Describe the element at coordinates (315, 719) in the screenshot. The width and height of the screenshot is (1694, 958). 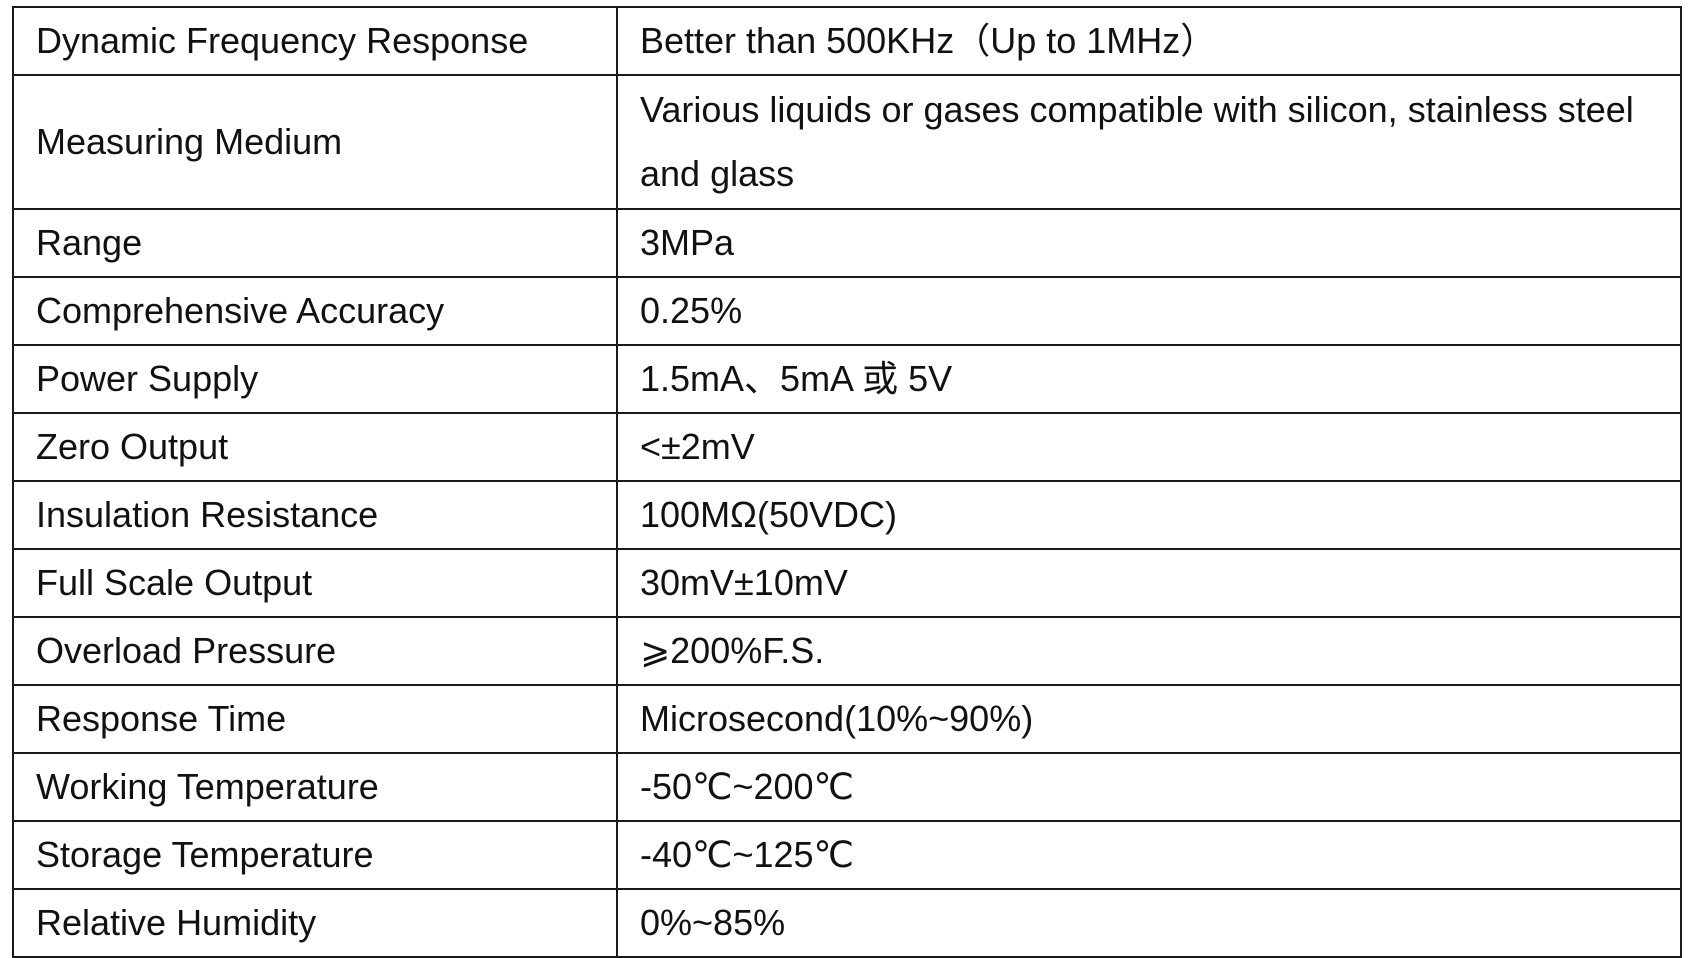
I see `parameter-cell: Response Time` at that location.